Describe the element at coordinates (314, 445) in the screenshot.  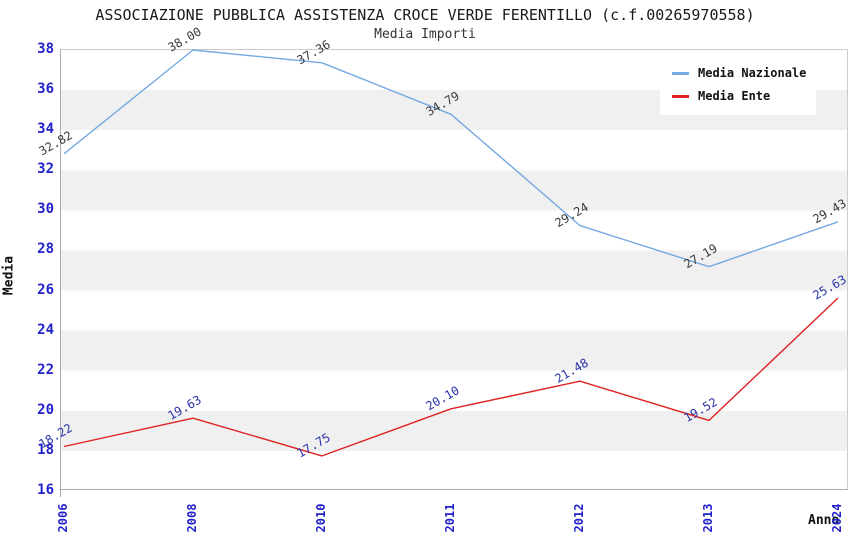
I see `media-ente-data-label: 17.75` at that location.